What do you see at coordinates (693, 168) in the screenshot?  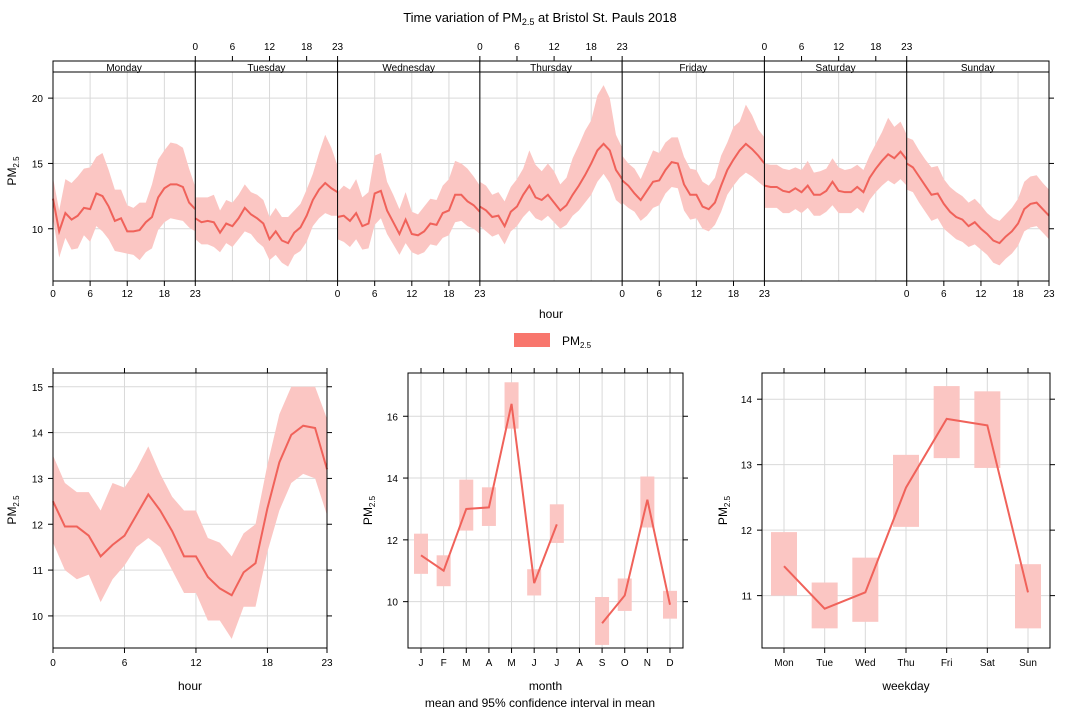 I see `confidence-band-friday` at bounding box center [693, 168].